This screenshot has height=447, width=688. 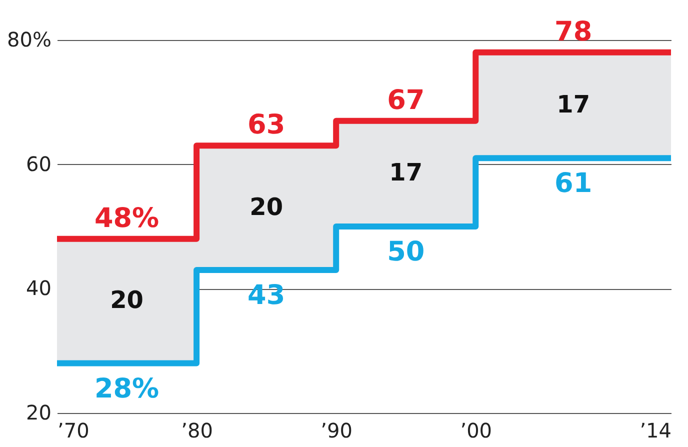 What do you see at coordinates (29, 40) in the screenshot?
I see `y-tick-label: 80%` at bounding box center [29, 40].